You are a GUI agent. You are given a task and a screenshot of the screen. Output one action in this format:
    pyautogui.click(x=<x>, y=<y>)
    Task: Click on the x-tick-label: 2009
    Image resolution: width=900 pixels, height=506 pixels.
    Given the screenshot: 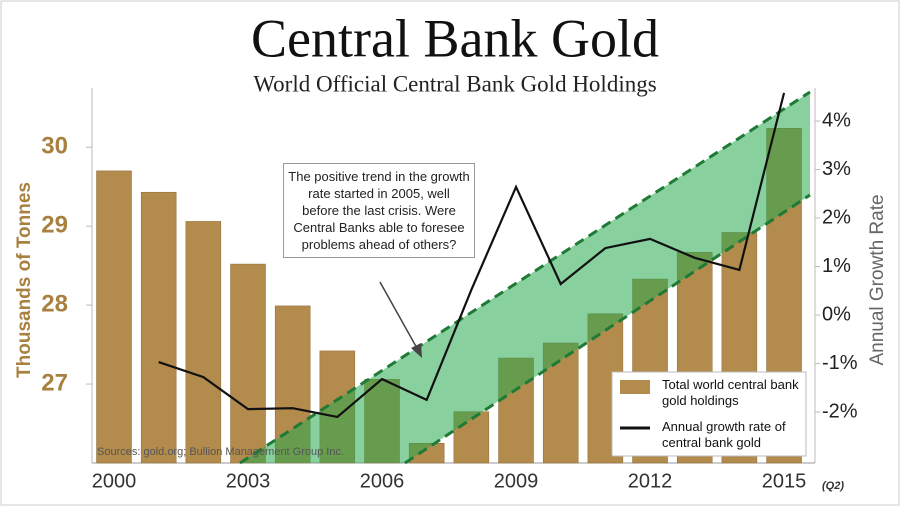 What is the action you would take?
    pyautogui.click(x=516, y=481)
    